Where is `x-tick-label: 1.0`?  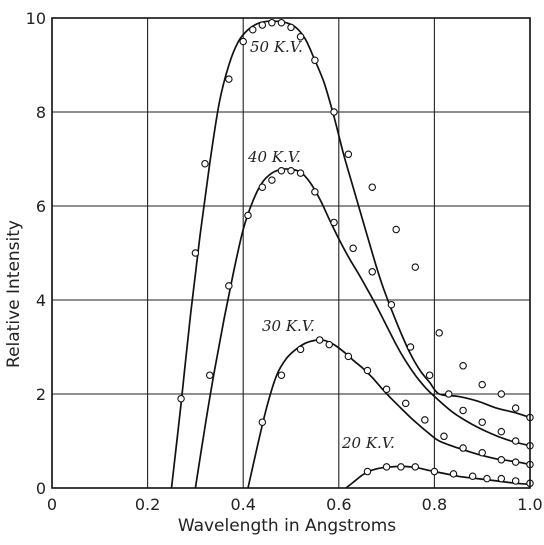
x-tick-label: 1.0 is located at coordinates (529, 504).